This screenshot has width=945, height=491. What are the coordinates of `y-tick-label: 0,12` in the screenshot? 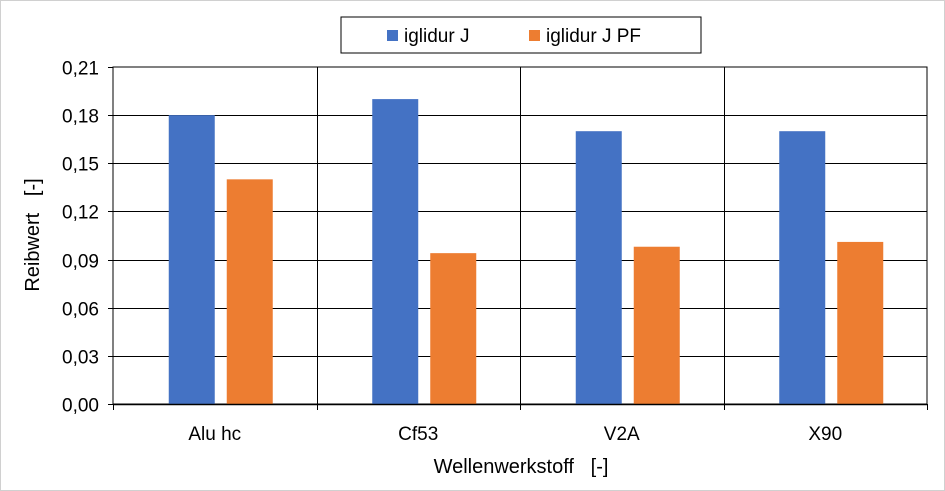 It's located at (80, 213).